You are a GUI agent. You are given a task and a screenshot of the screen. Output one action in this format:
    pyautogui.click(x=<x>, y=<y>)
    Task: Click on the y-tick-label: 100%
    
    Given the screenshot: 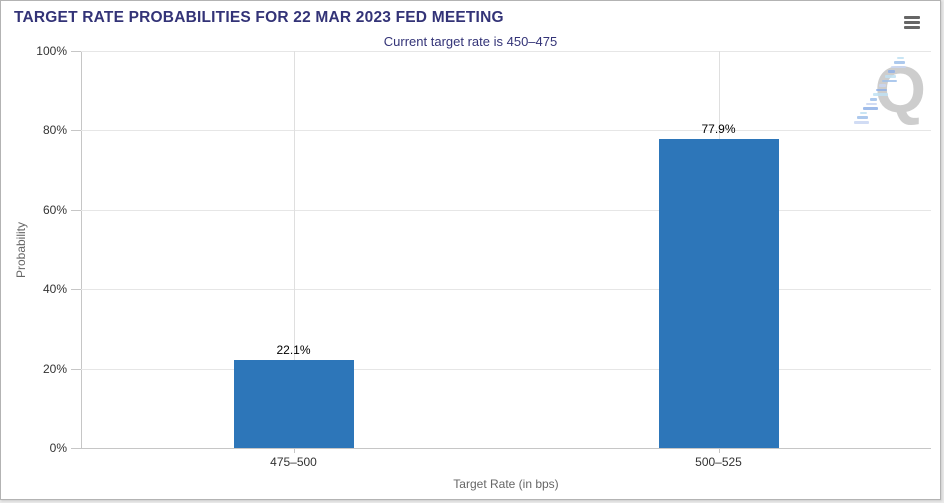 What is the action you would take?
    pyautogui.click(x=51, y=51)
    